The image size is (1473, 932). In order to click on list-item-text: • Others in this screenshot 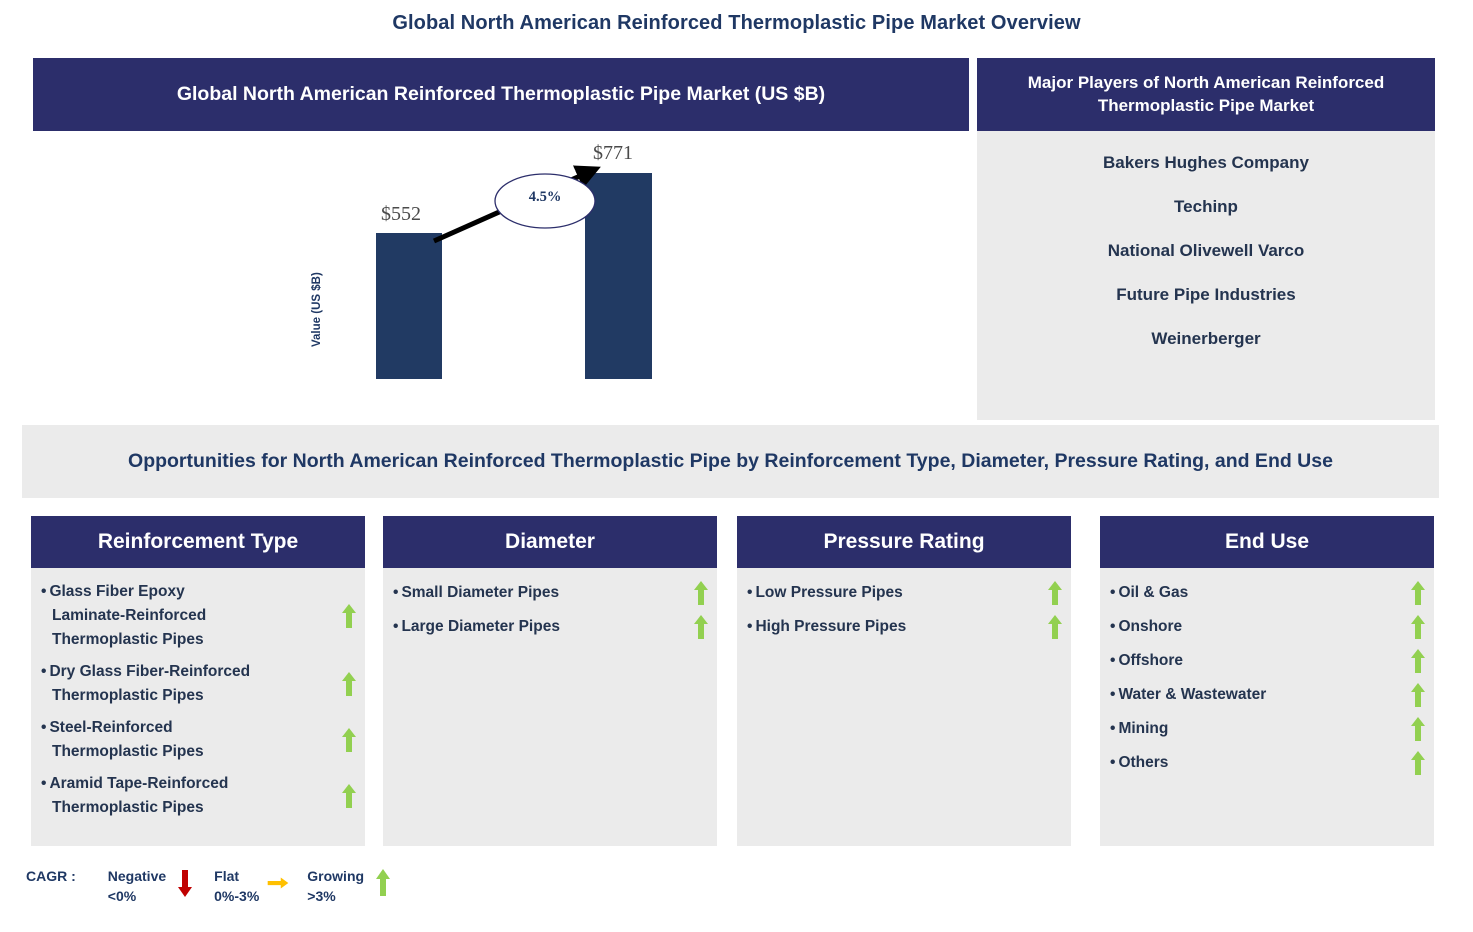, I will do `click(1257, 763)`.